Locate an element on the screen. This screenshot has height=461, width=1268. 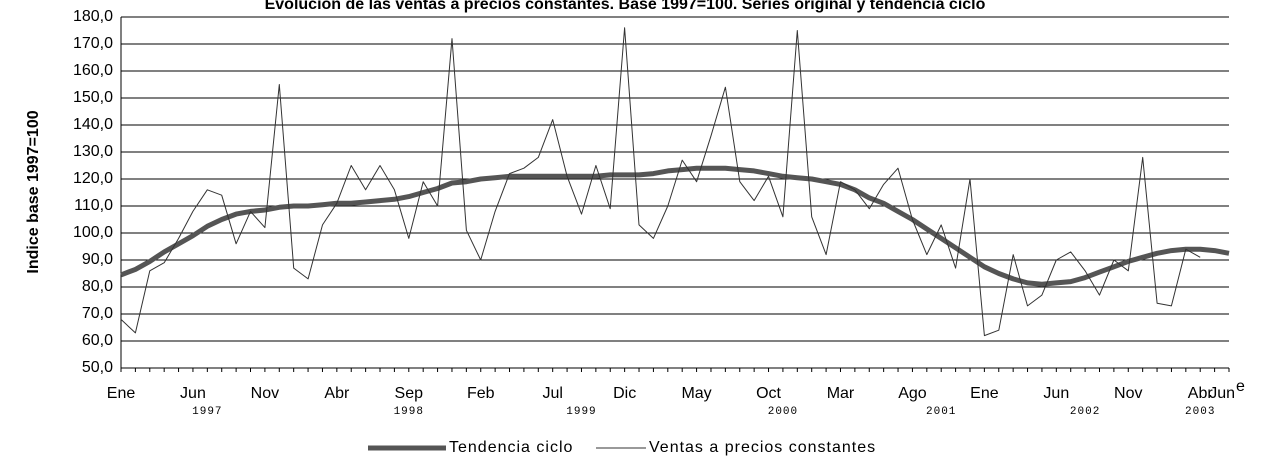
legend-label: Tendencia ciclo is located at coordinates (511, 447).